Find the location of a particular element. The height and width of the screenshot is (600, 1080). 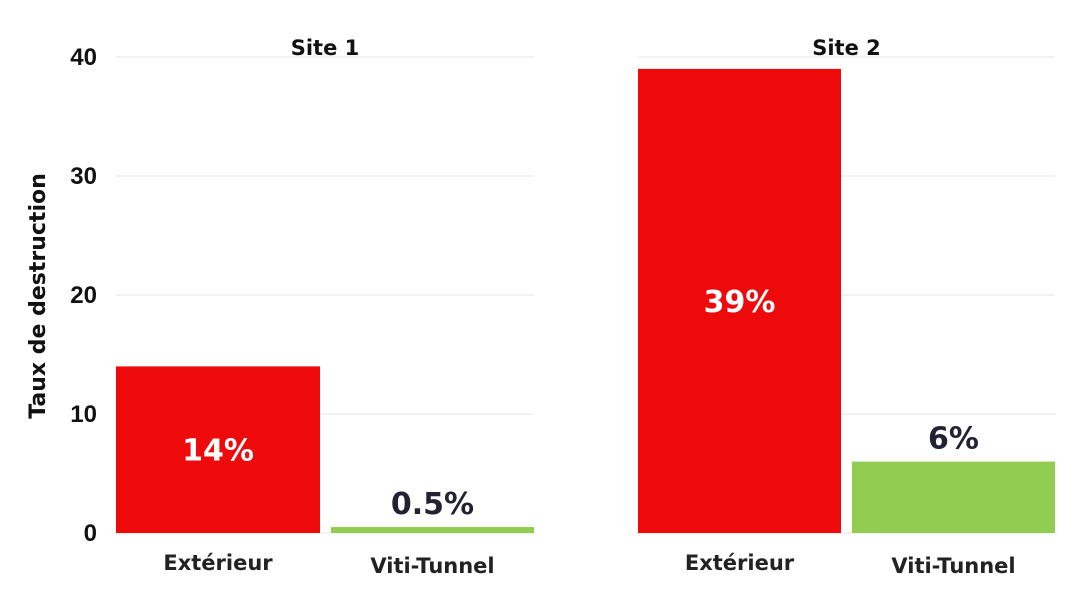

data-label: 14% is located at coordinates (218, 451).